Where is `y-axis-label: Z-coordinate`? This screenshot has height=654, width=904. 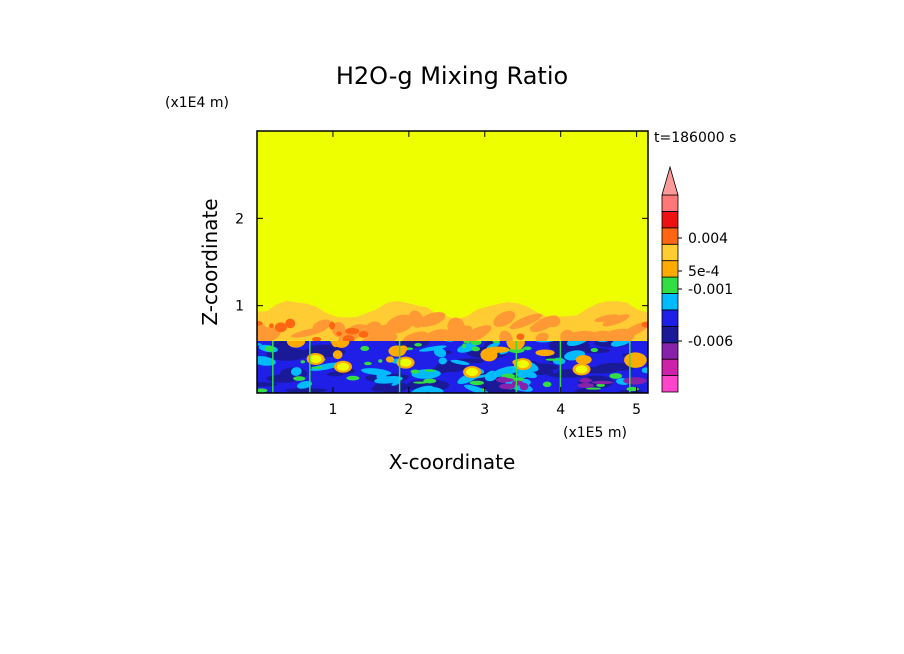
y-axis-label: Z-coordinate is located at coordinates (210, 261).